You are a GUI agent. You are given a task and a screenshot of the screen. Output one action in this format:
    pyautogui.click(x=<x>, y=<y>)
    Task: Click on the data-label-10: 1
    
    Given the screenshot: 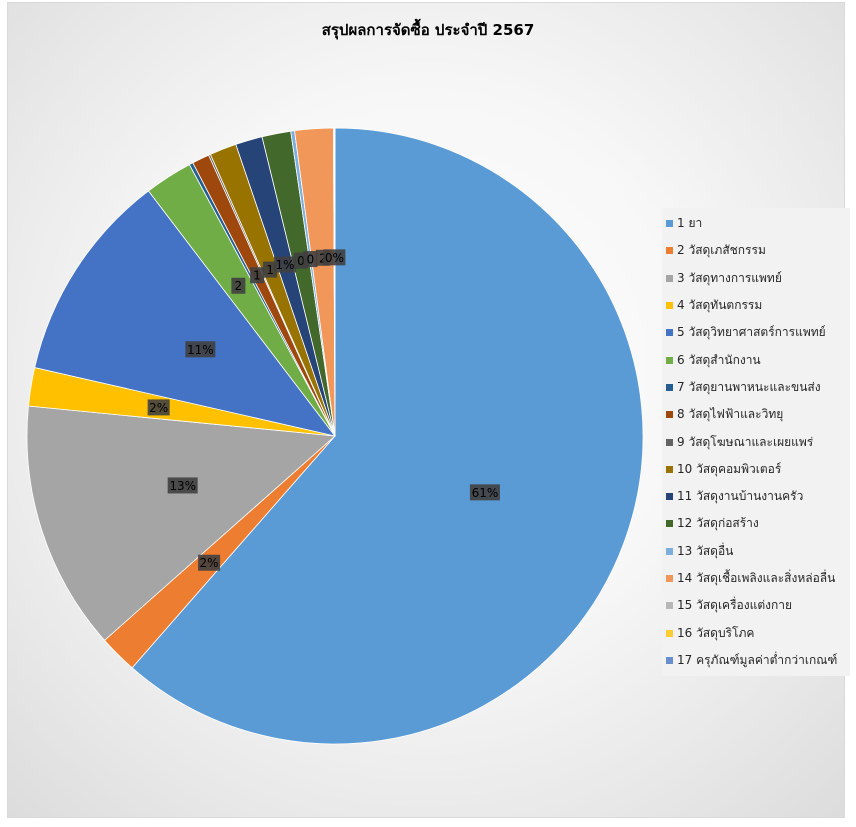 What is the action you would take?
    pyautogui.click(x=270, y=269)
    